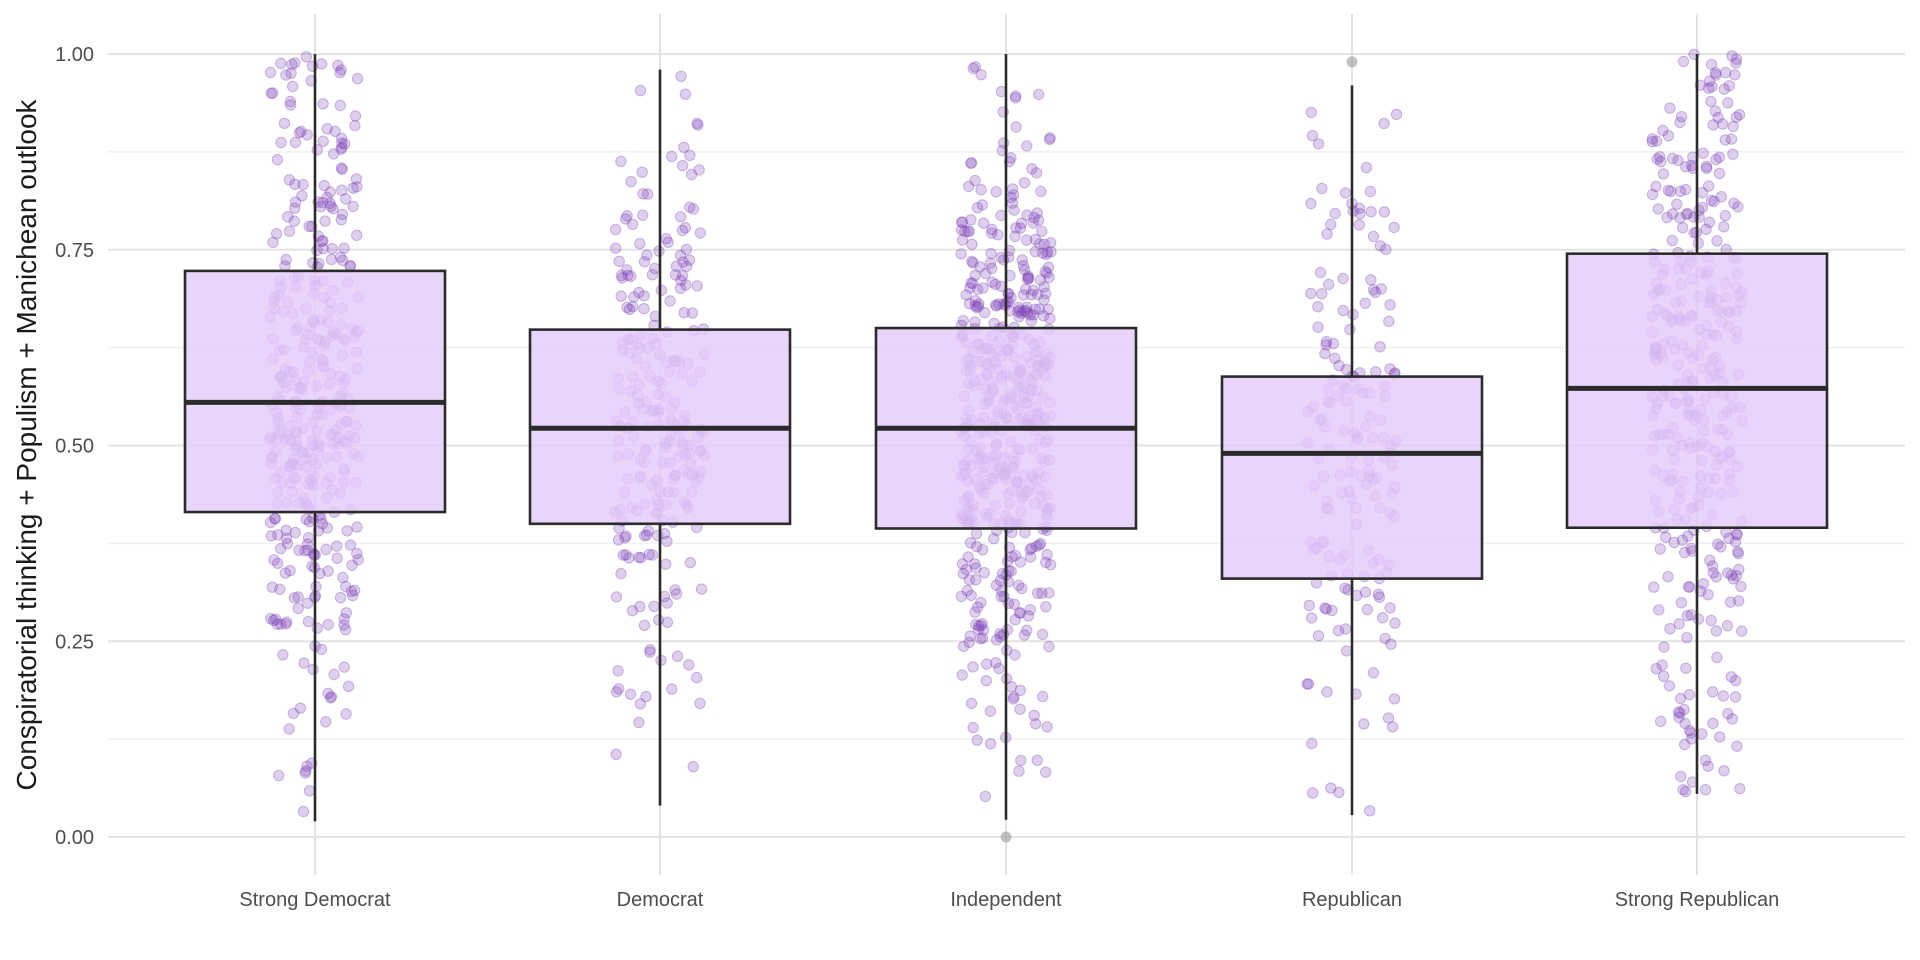  What do you see at coordinates (660, 437) in the screenshot?
I see `box-democrat` at bounding box center [660, 437].